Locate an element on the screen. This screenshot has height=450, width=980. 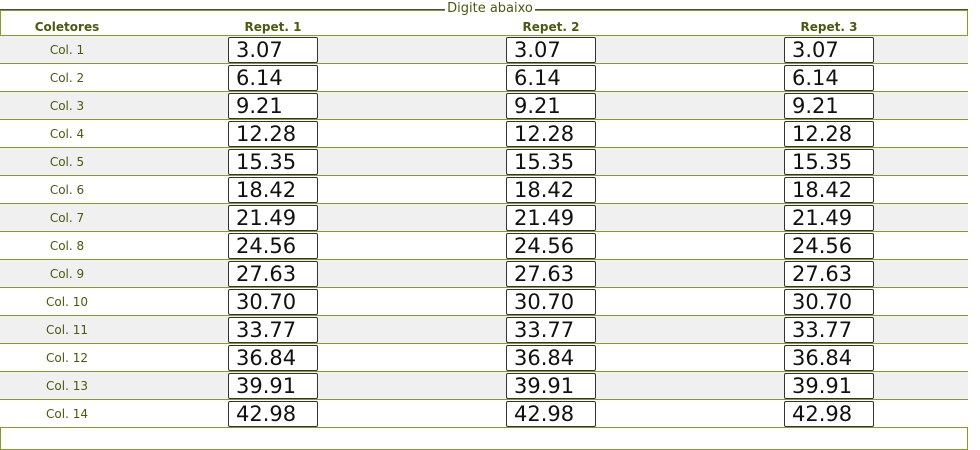
collector-label: Col. 11 is located at coordinates (67, 329).